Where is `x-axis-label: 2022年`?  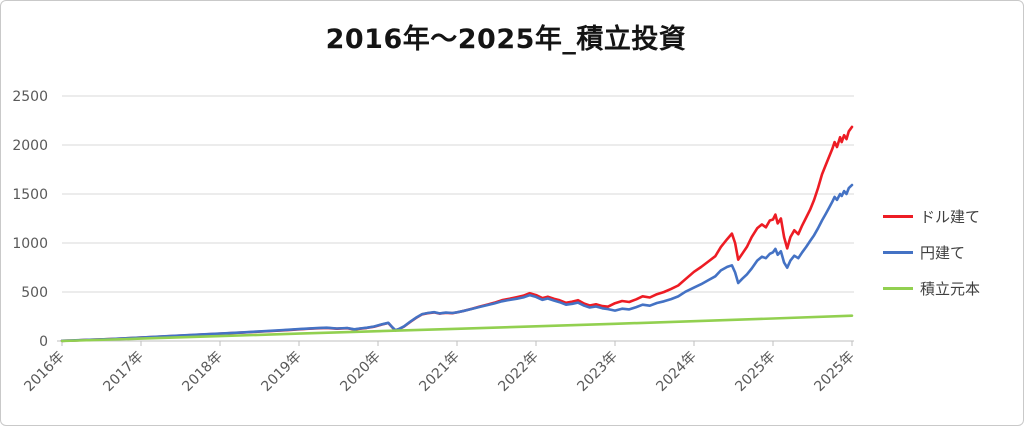
x-axis-label: 2022年 is located at coordinates (518, 372).